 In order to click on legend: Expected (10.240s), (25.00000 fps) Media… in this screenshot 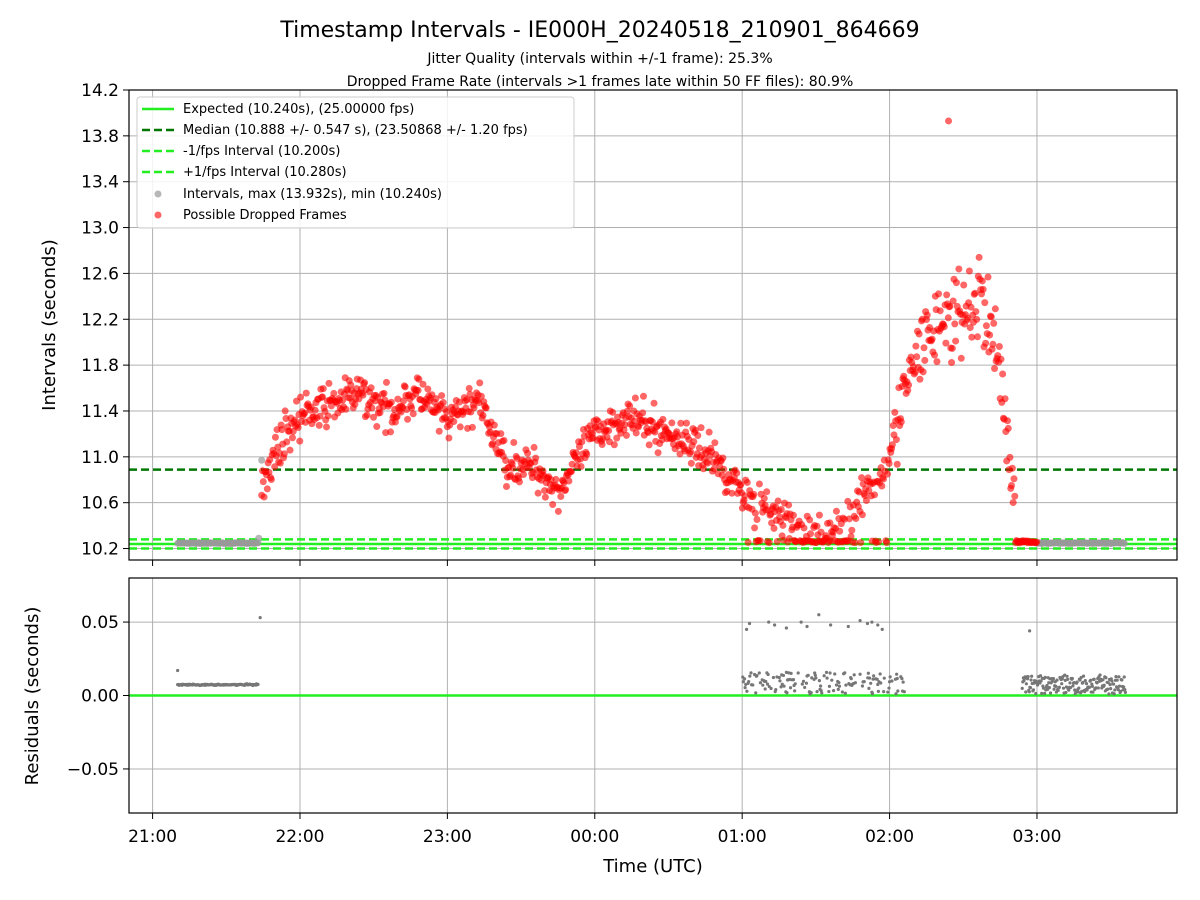, I will do `click(355, 162)`.